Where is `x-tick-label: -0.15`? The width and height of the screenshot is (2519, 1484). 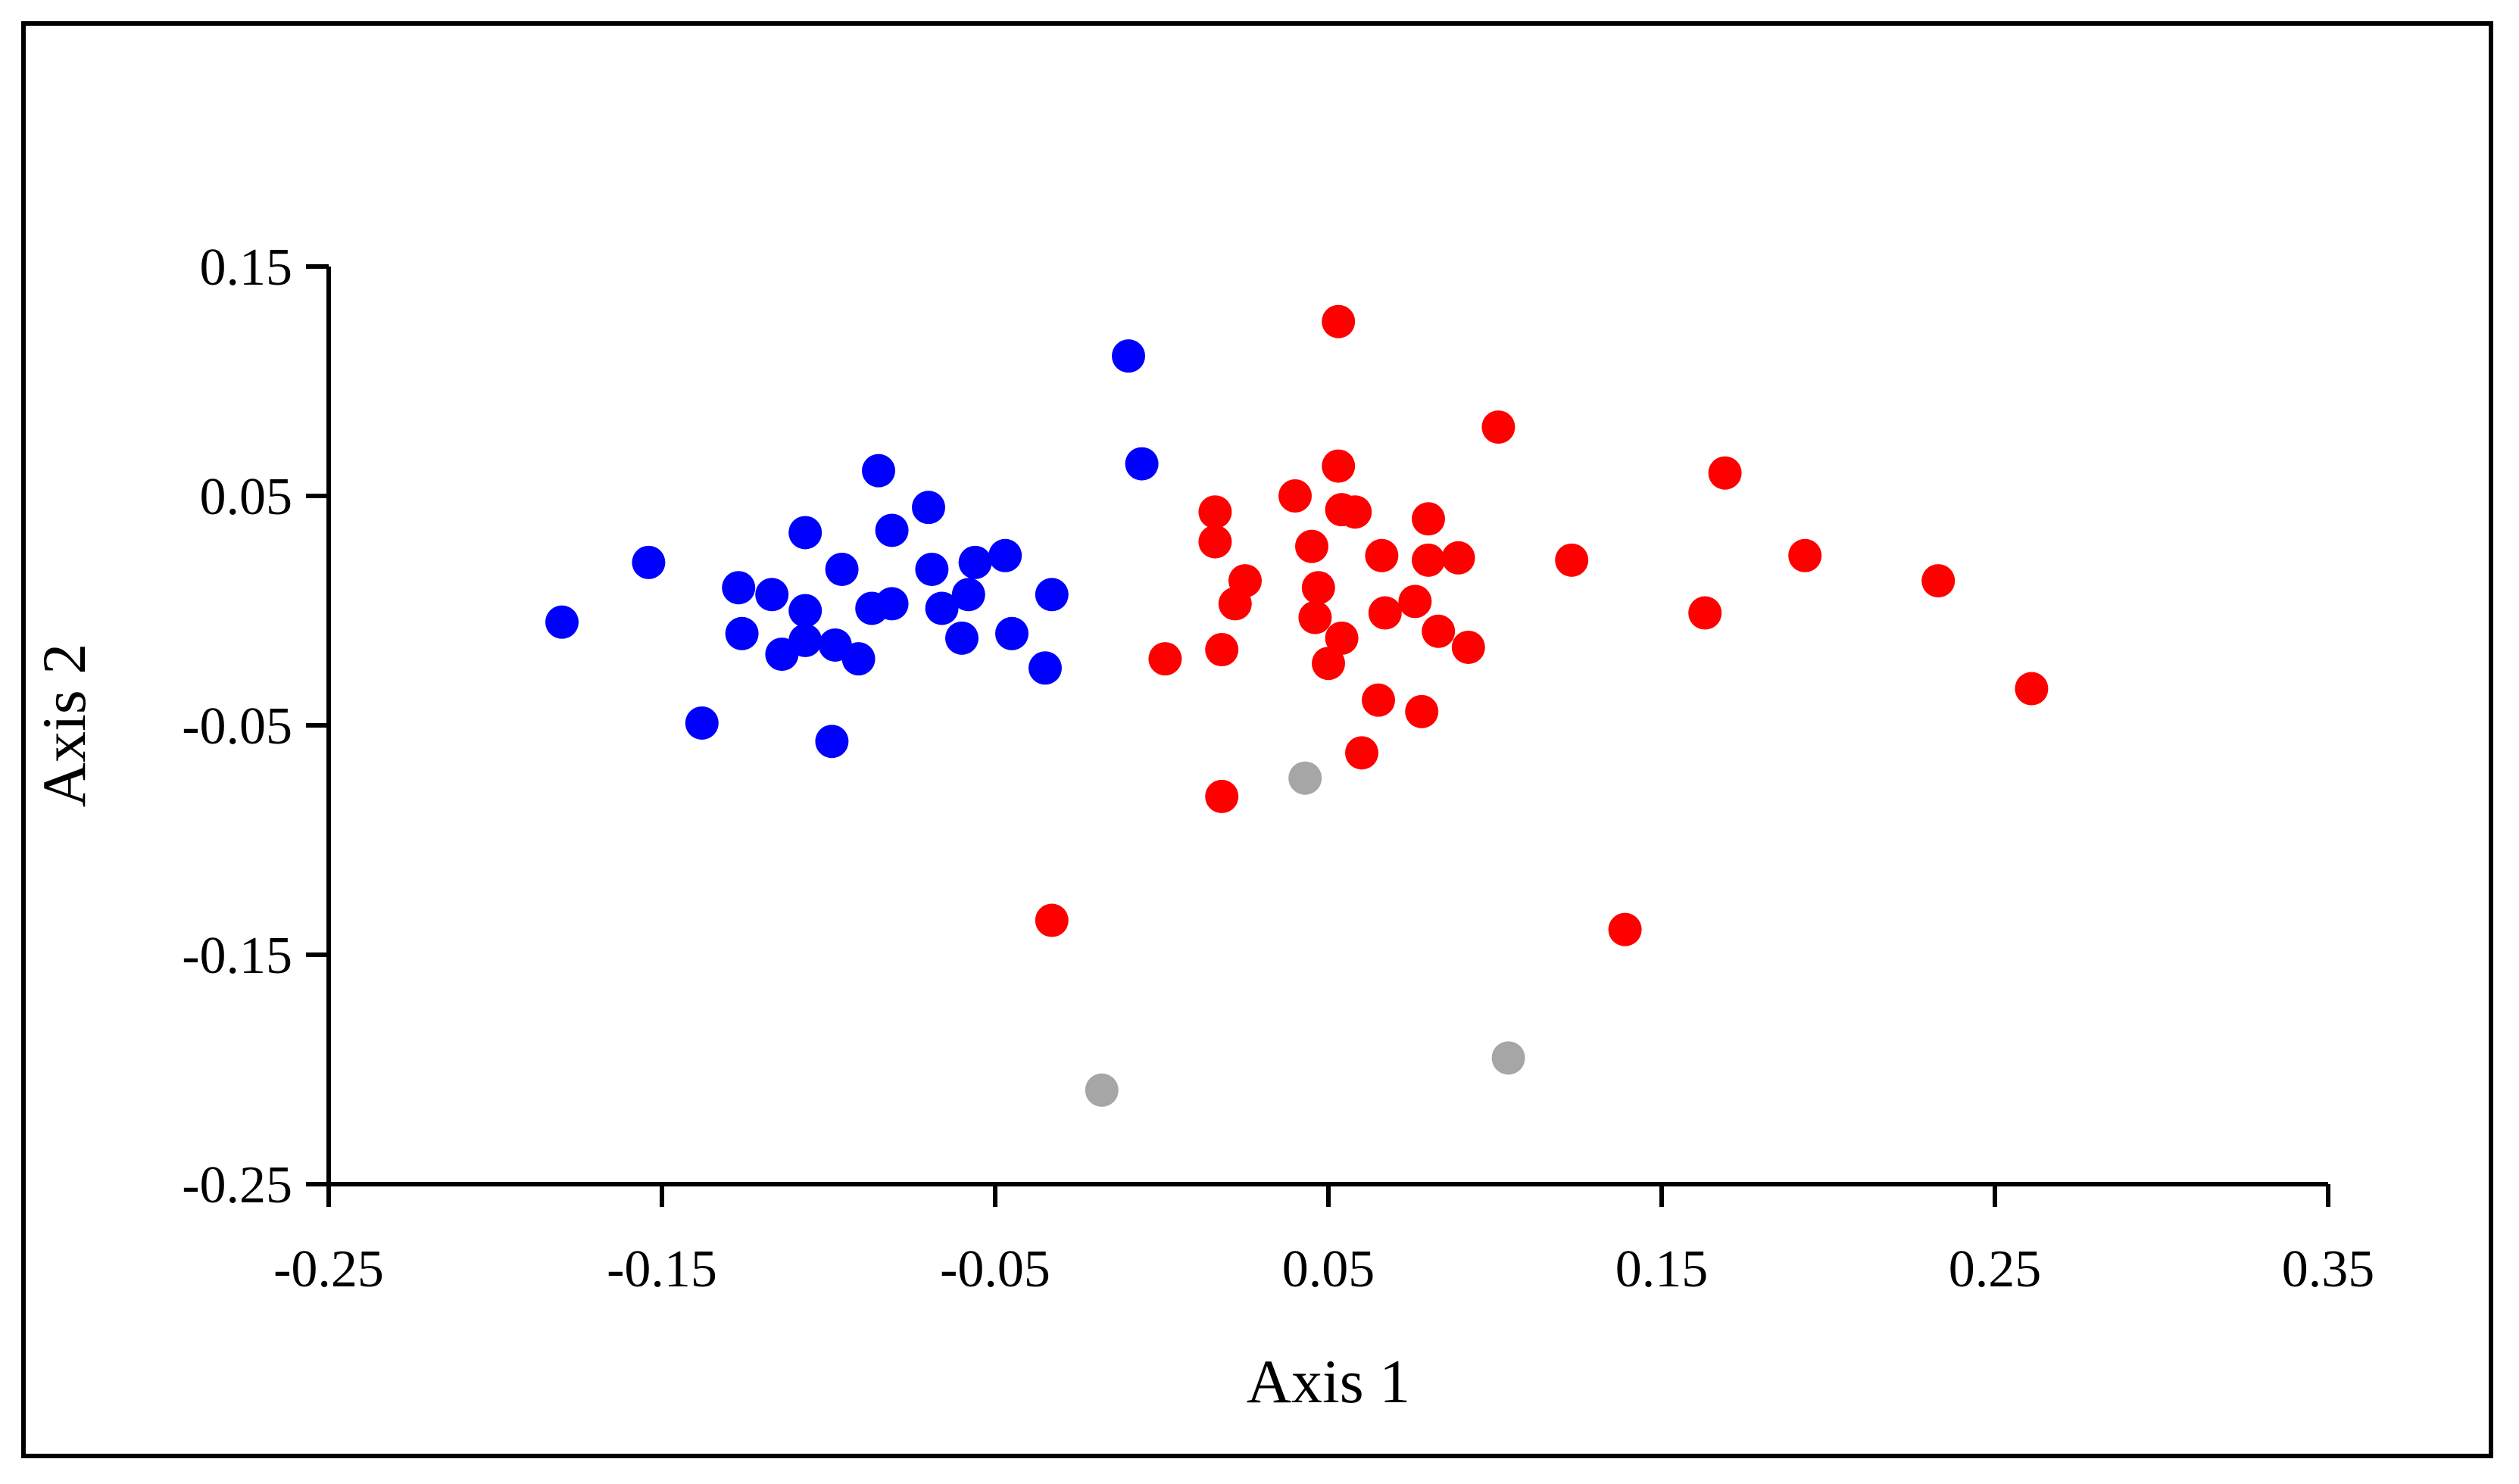
x-tick-label: -0.15 is located at coordinates (662, 1269).